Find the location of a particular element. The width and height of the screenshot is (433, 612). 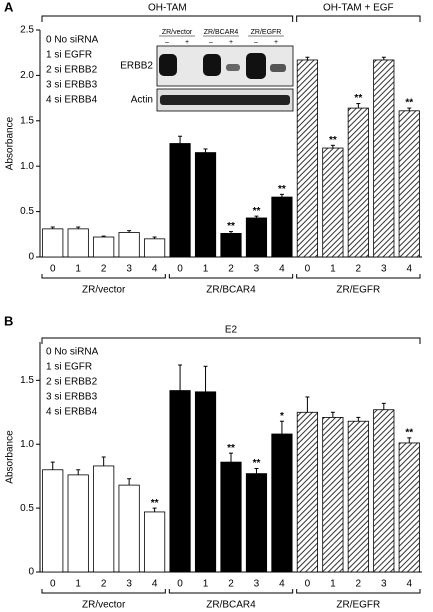

condition-bracket is located at coordinates (167, 18).